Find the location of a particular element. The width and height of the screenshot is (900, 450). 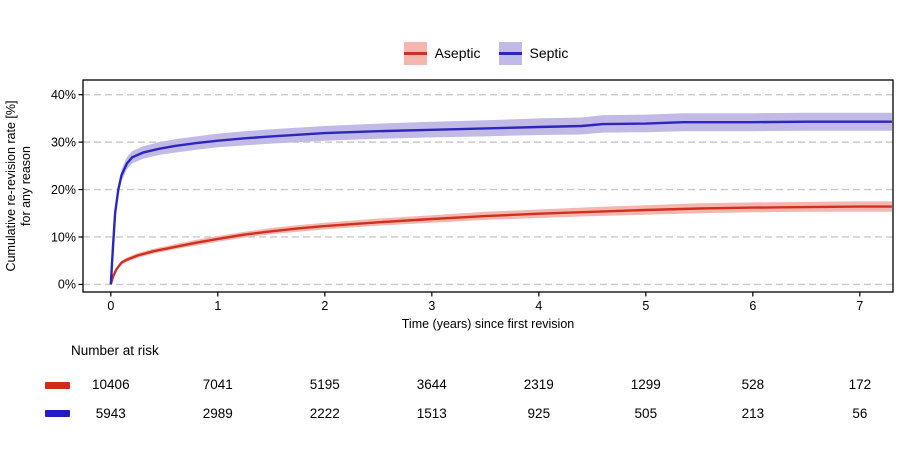

x-tick-label-2: 2 is located at coordinates (324, 306).